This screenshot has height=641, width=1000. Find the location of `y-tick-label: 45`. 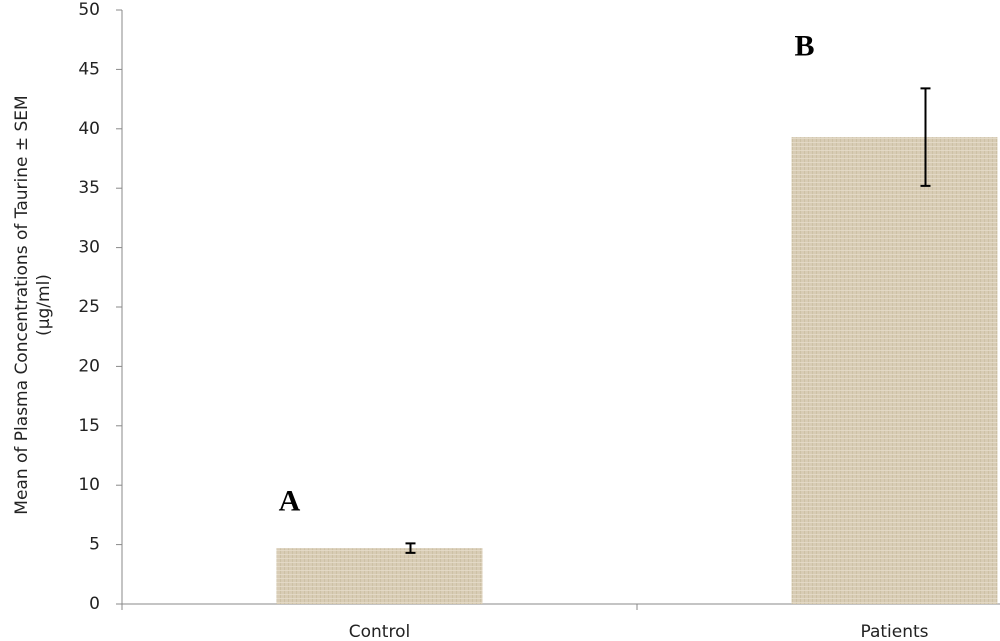

y-tick-label: 45 is located at coordinates (89, 69).